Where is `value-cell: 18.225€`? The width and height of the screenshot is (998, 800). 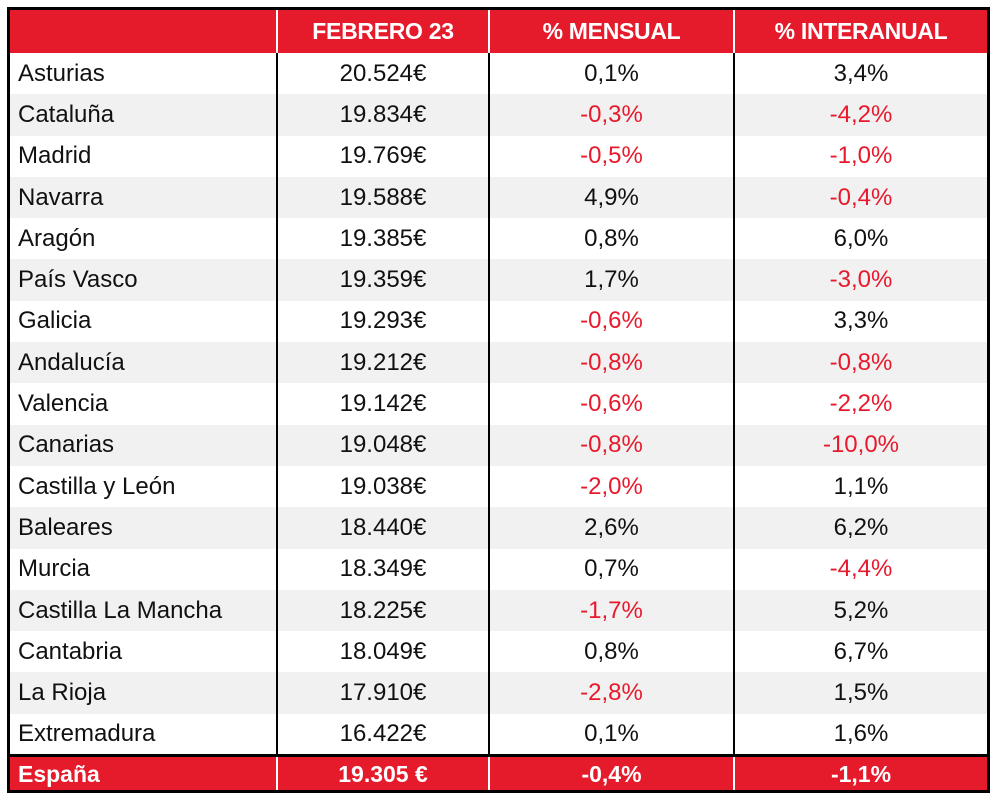 value-cell: 18.225€ is located at coordinates (383, 610).